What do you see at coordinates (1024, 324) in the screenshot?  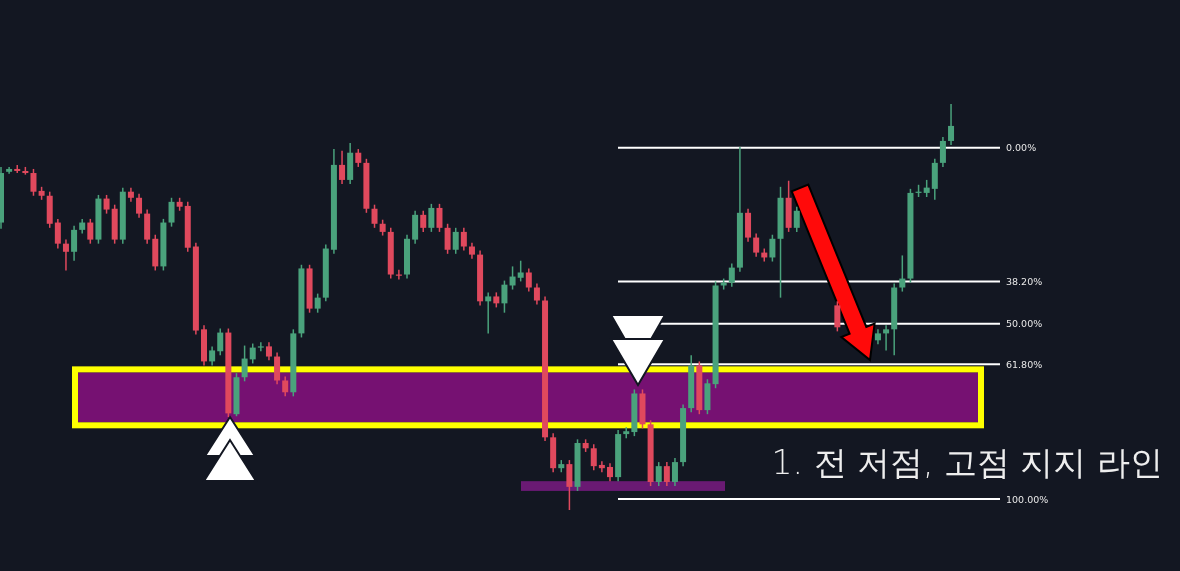 I see `text: 50.00%` at bounding box center [1024, 324].